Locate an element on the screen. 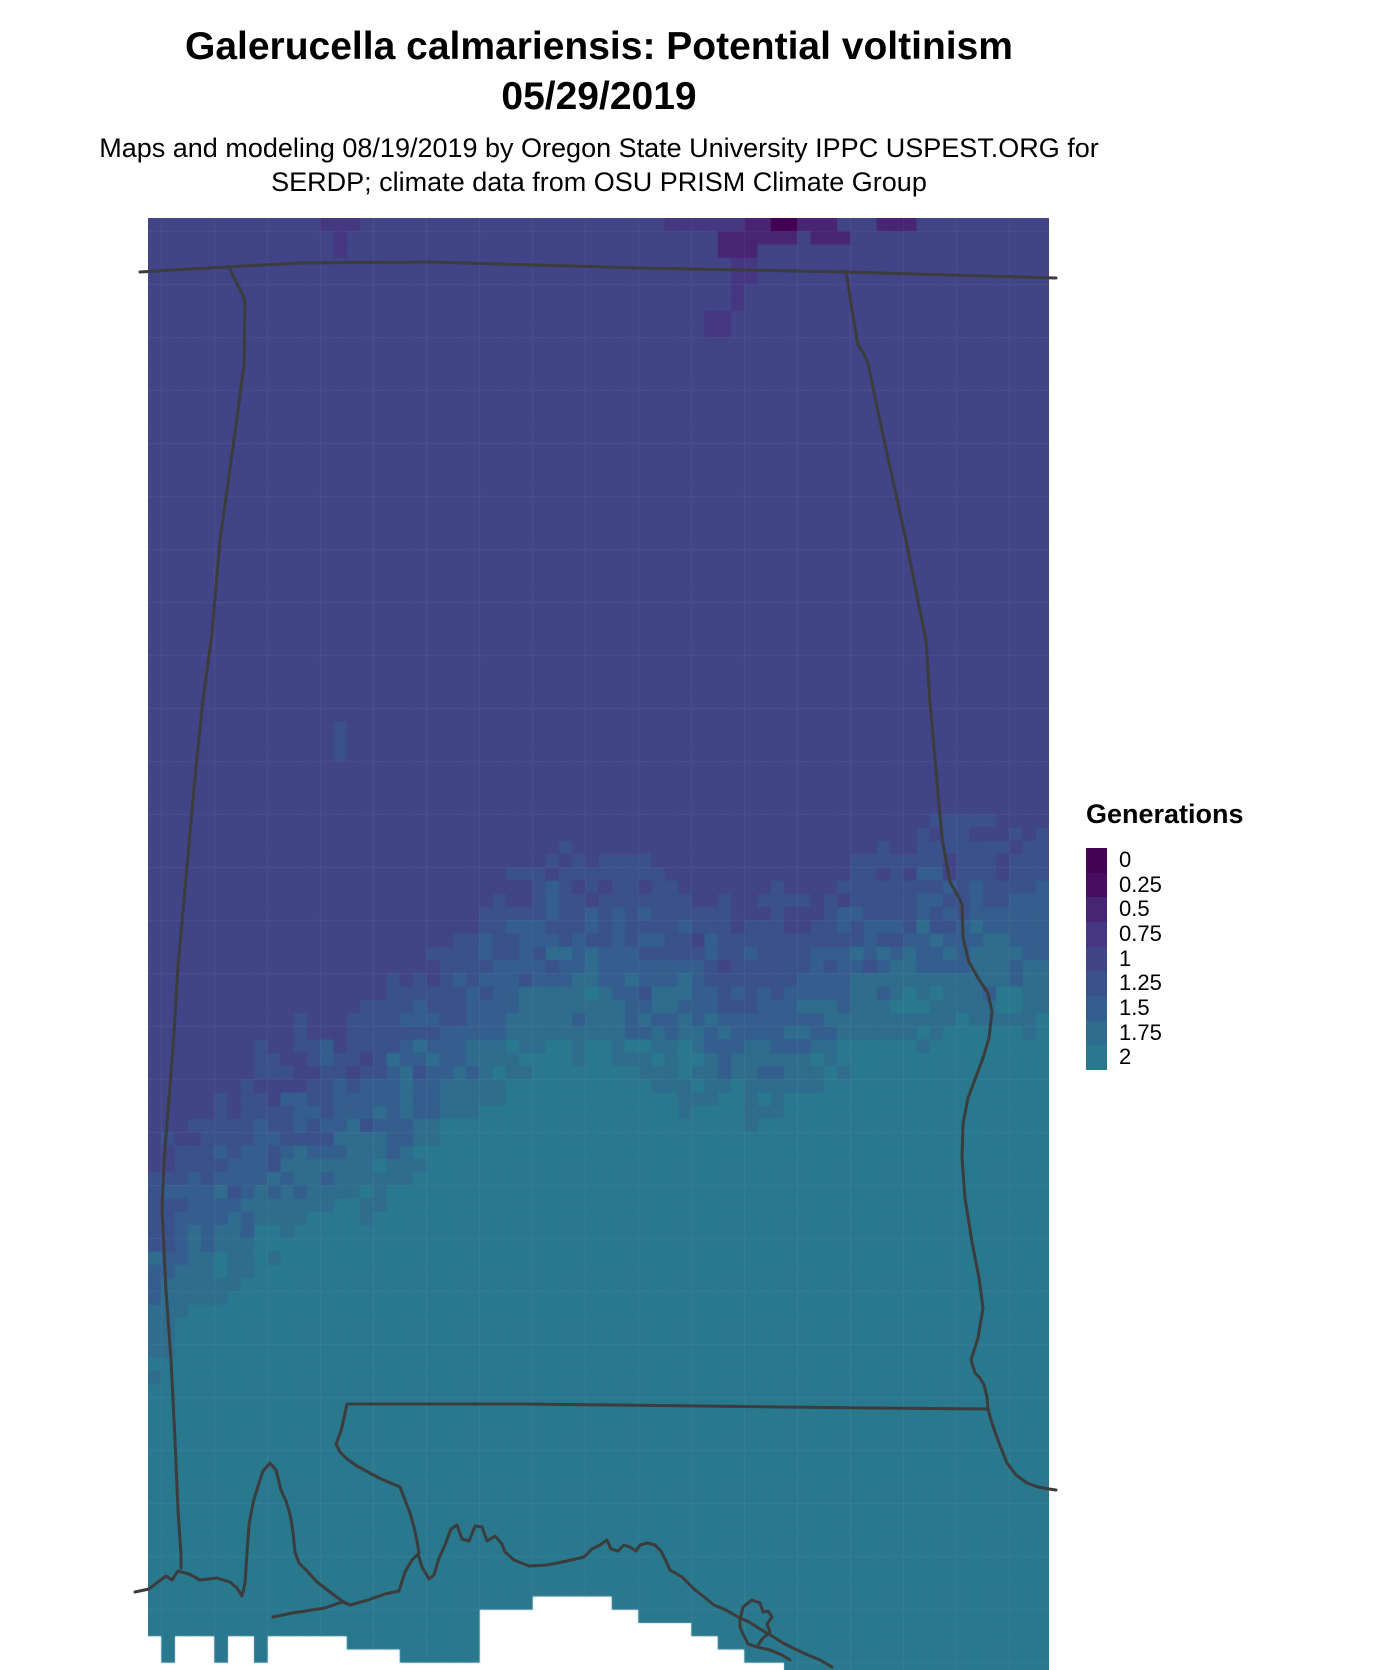 The image size is (1400, 1670). legend-body: 0 0.25 0.5 0.75 1 1.25 1.5 1.75 2 is located at coordinates (1165, 958).